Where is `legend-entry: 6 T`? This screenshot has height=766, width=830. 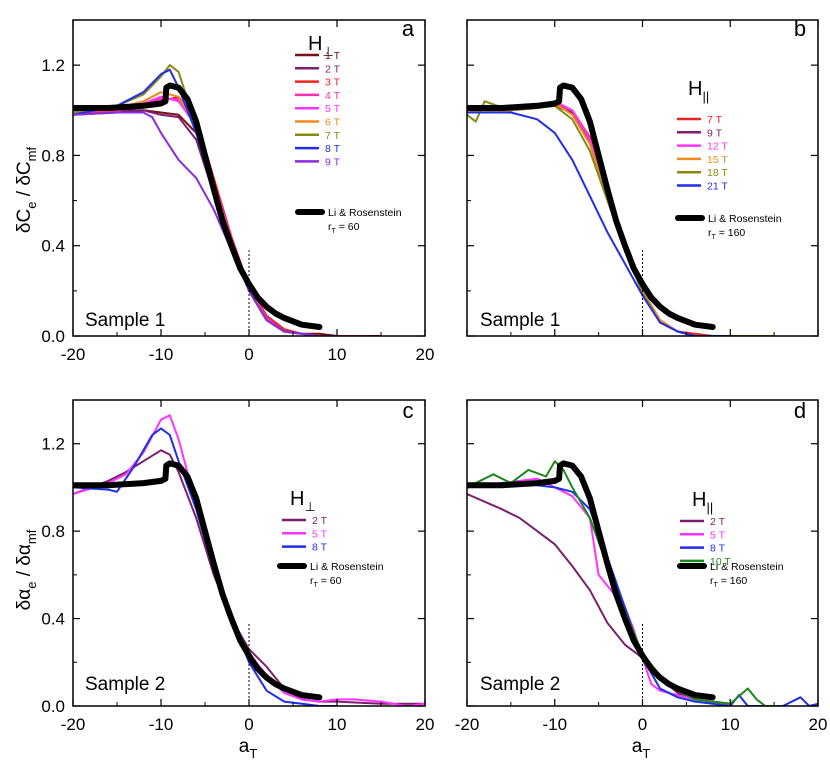
legend-entry: 6 T is located at coordinates (333, 123).